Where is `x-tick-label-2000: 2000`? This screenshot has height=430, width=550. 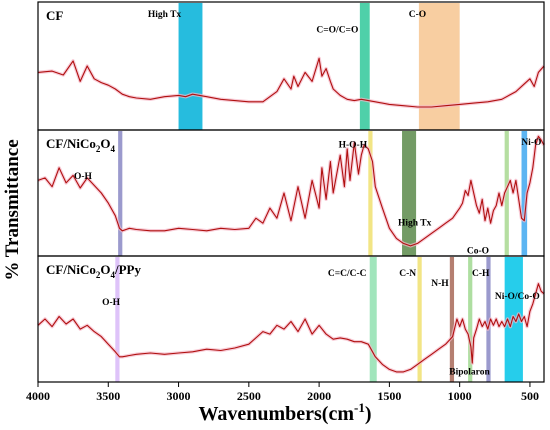 x-tick-label-2000: 2000 is located at coordinates (319, 396).